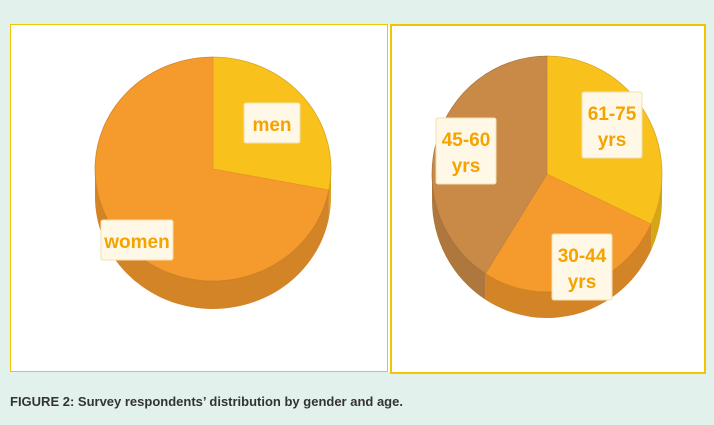  Describe the element at coordinates (582, 256) in the screenshot. I see `pie-label-text: 30-44` at that location.